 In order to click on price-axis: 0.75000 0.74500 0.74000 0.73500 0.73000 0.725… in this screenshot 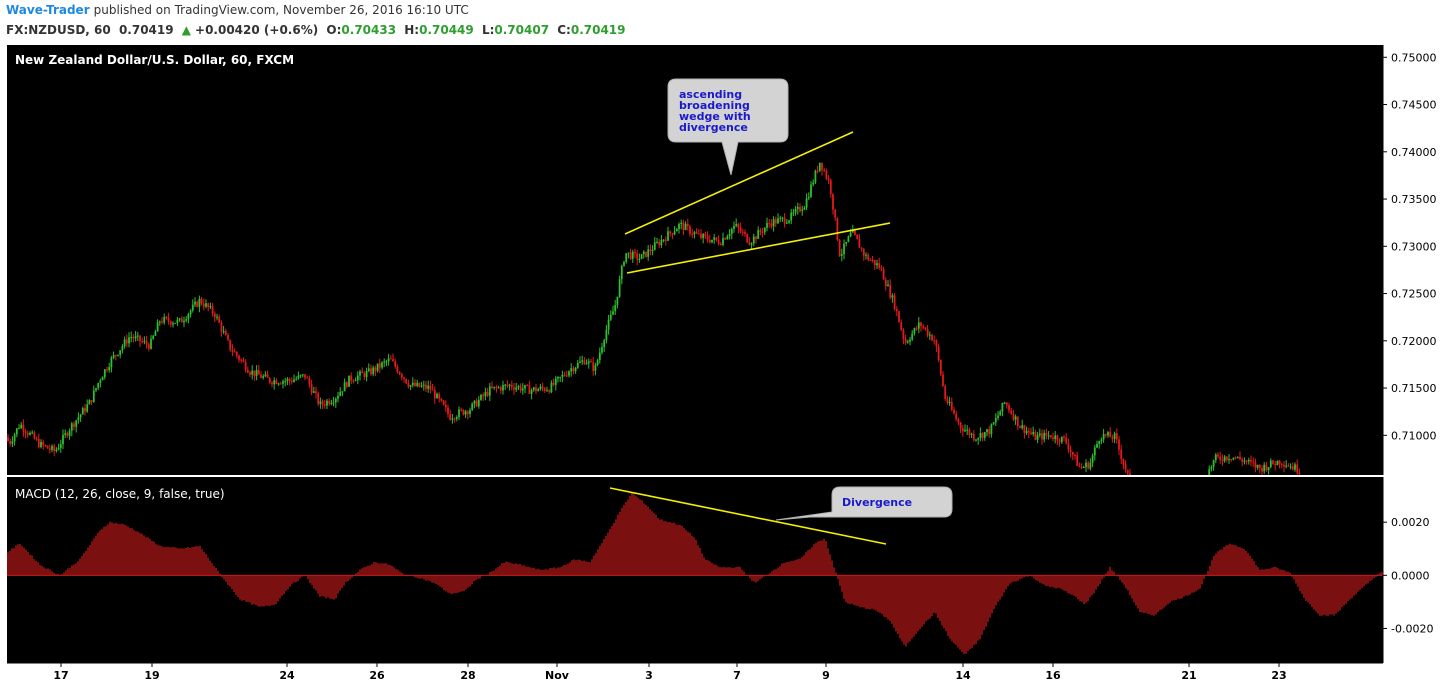, I will do `click(1409, 260)`.